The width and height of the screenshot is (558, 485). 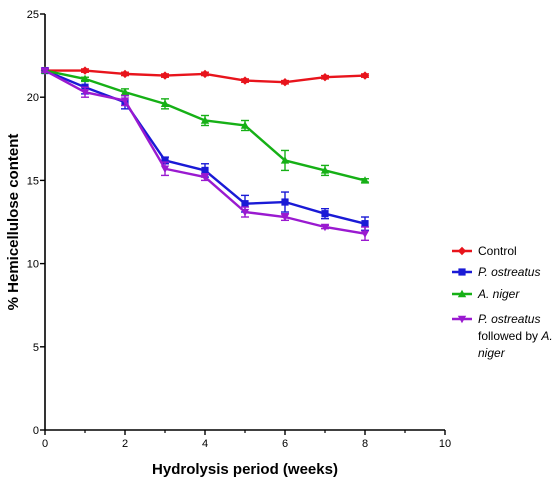 I want to click on y-axis-title: % Hemicellulose content, so click(x=13, y=222).